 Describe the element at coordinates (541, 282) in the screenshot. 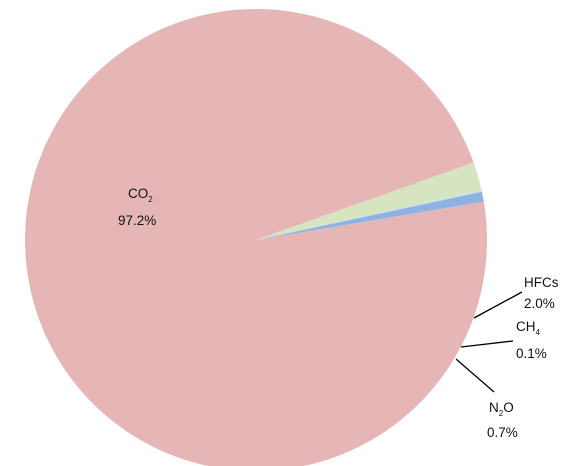

I see `svg-text: HFCs` at that location.